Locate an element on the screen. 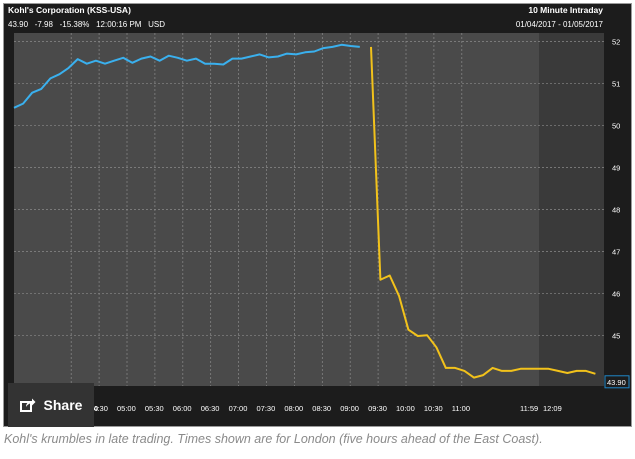 The image size is (635, 459). quote-line: 43.90 -7.98 -15.38% 12:00:16 PM USD is located at coordinates (86, 24).